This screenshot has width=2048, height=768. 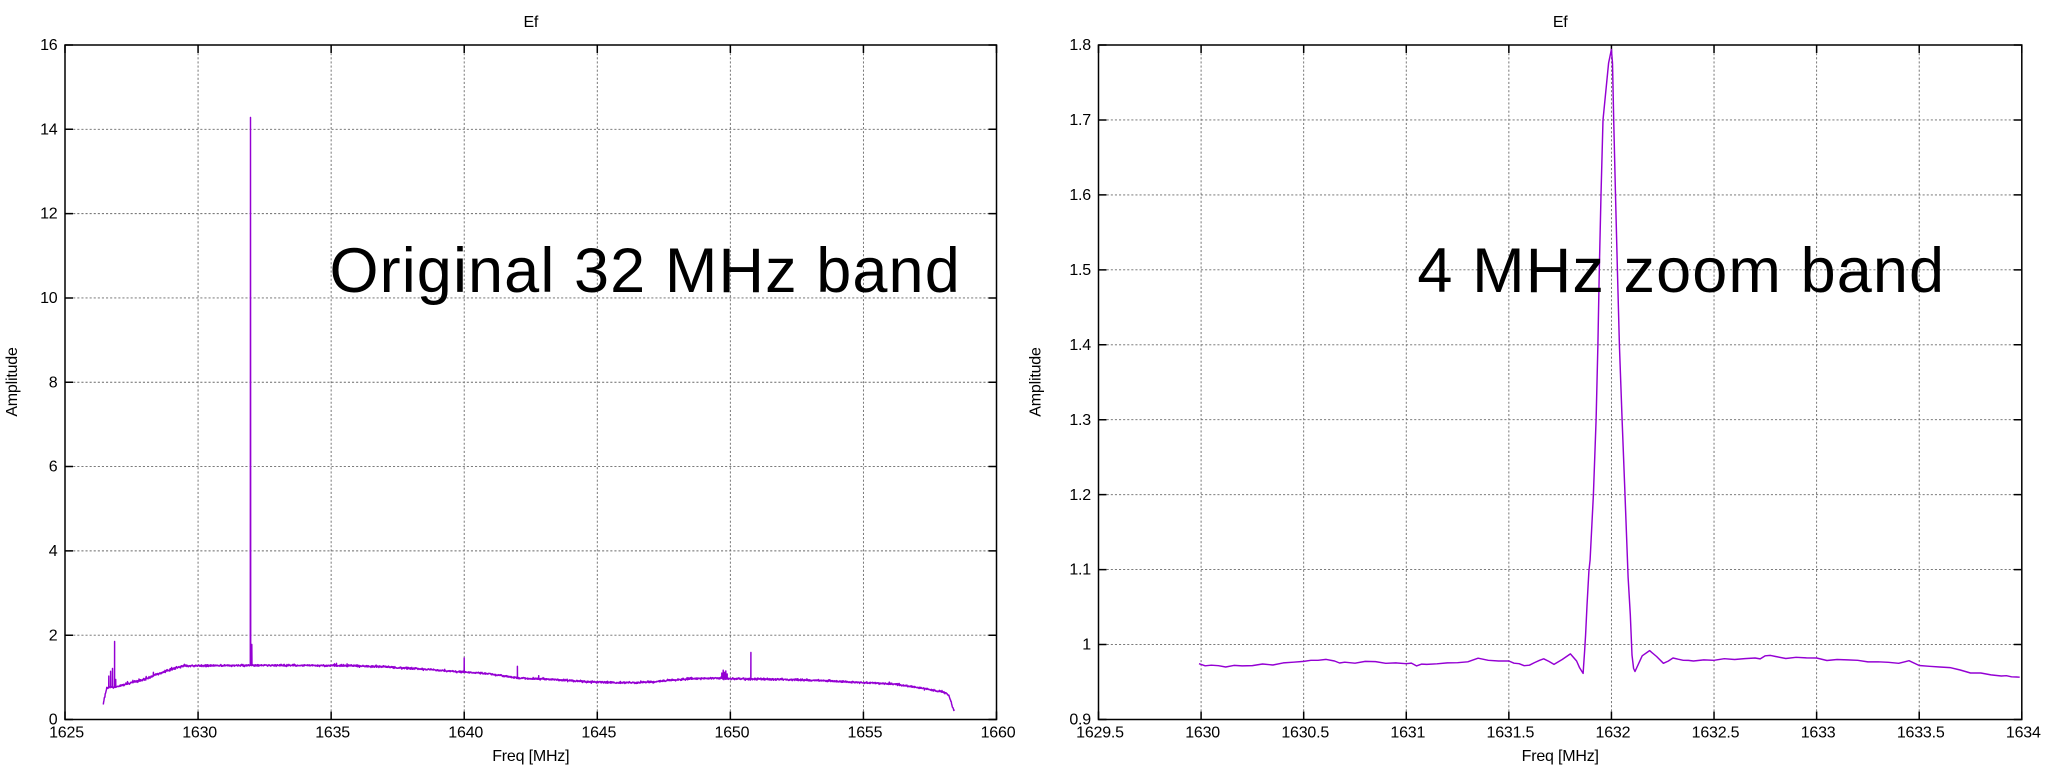 I want to click on svg-text: 1632.5, so click(x=1716, y=733).